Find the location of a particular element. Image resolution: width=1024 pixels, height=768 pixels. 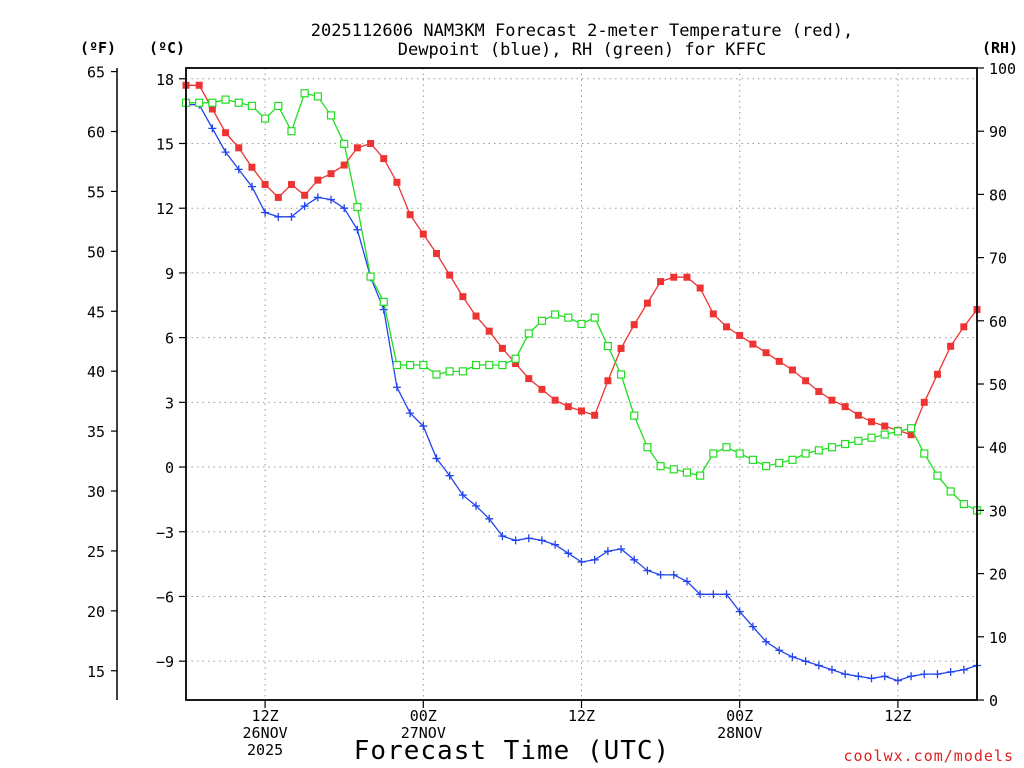

fahrenheit-tick-label: 25 is located at coordinates (96, 552).